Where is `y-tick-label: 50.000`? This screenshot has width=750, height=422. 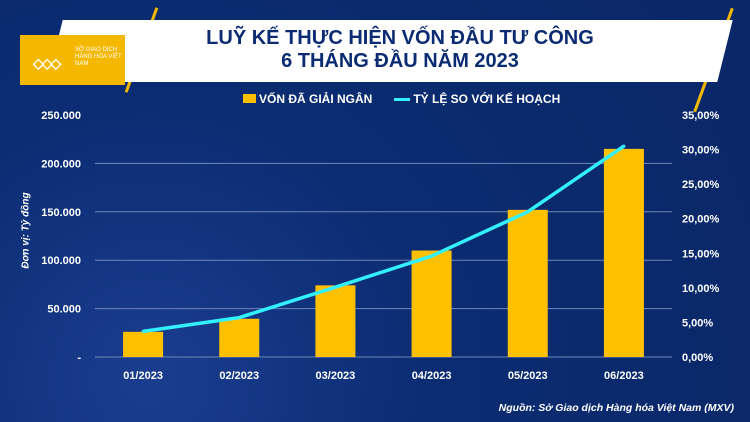
y-tick-label: 50.000 is located at coordinates (64, 310).